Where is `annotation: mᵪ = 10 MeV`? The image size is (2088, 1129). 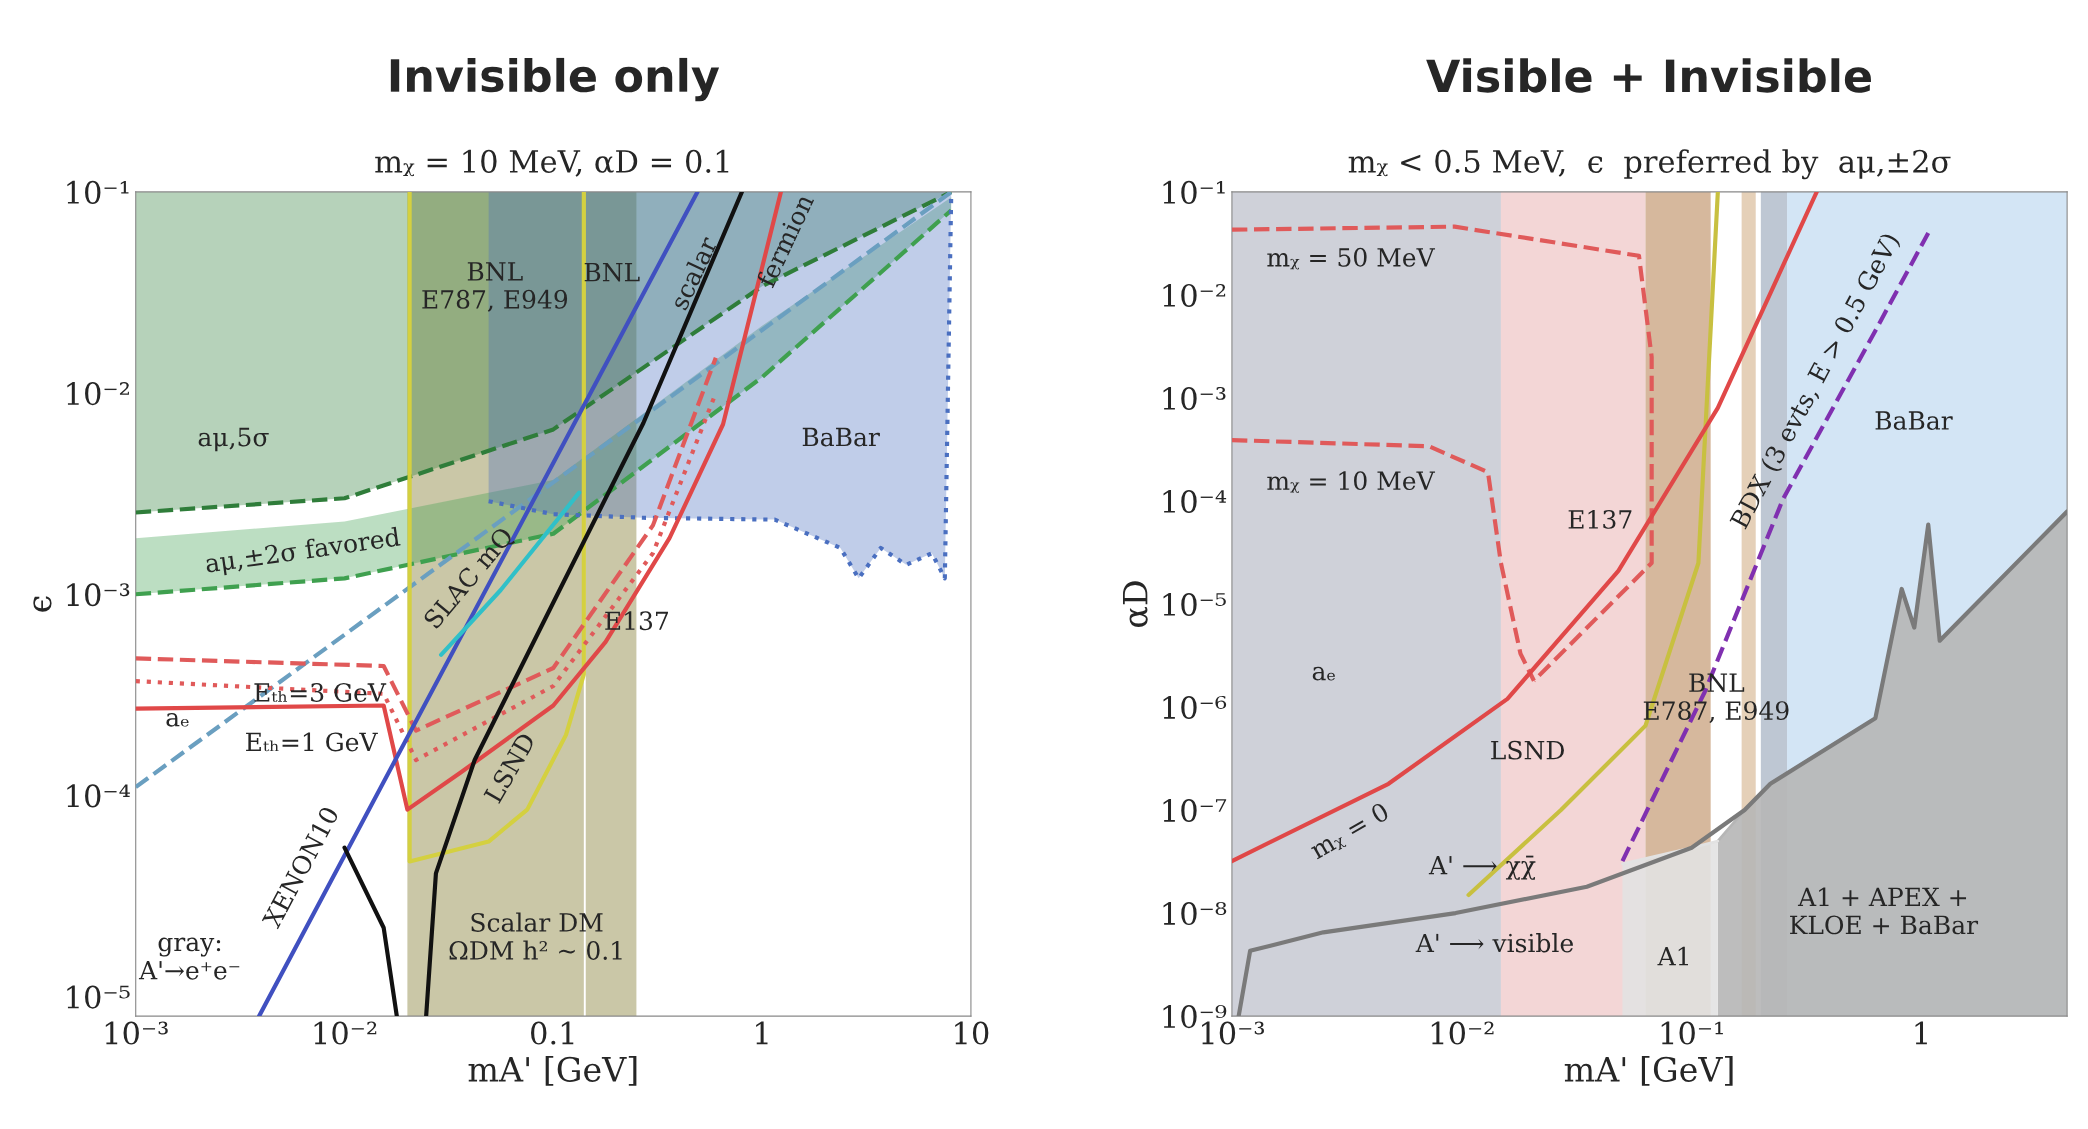 annotation: mᵪ = 10 MeV is located at coordinates (1351, 482).